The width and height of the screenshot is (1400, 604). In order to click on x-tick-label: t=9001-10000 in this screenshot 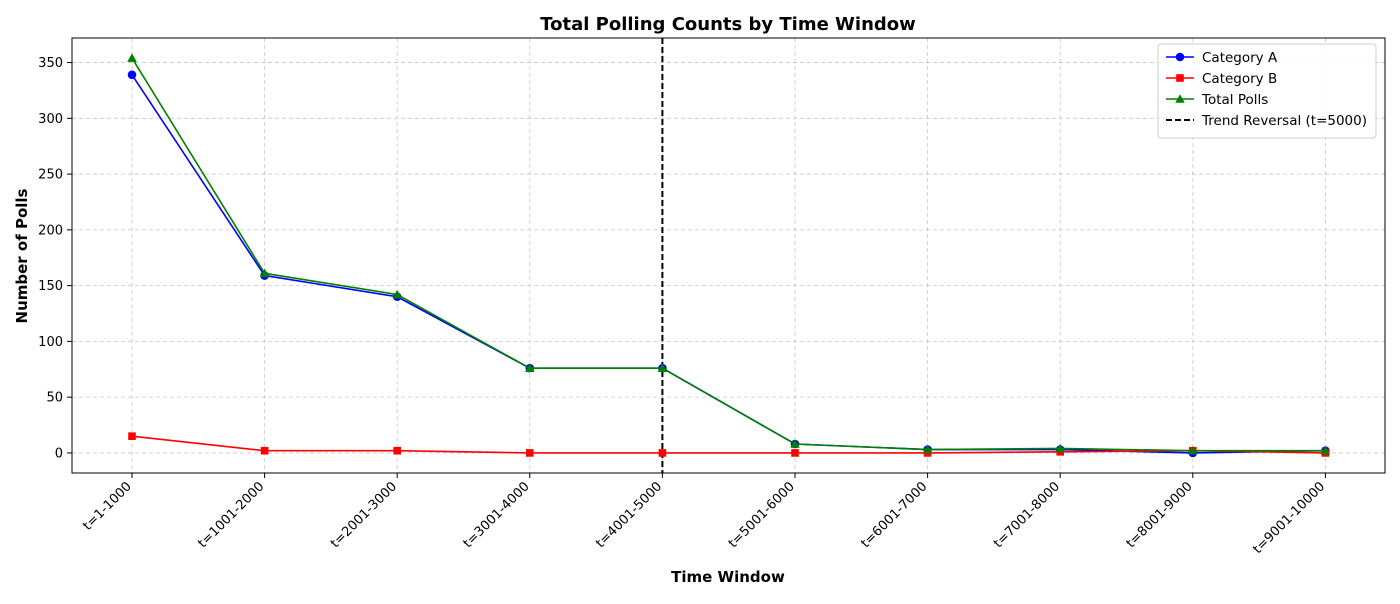, I will do `click(1289, 518)`.